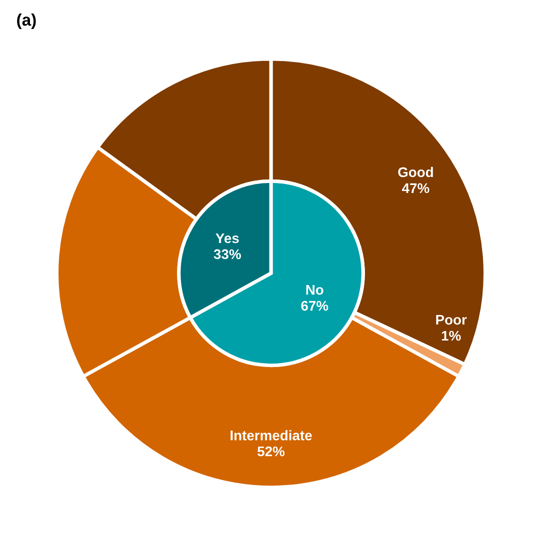 This screenshot has width=542, height=541. I want to click on text: Poor 1%, so click(451, 328).